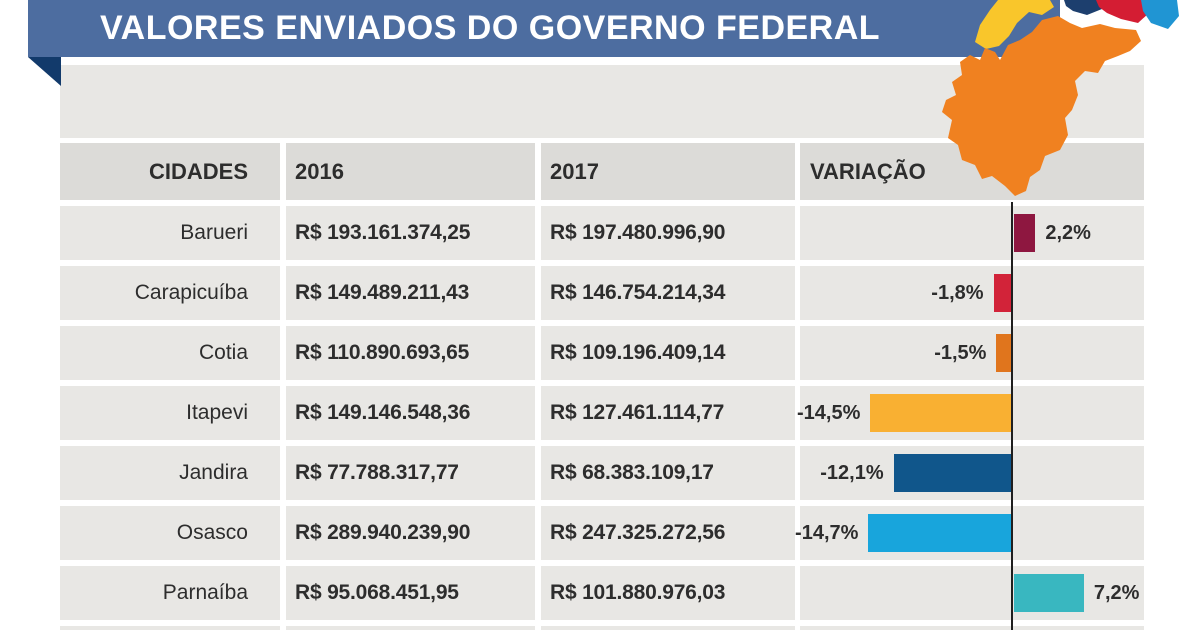 This screenshot has height=630, width=1200. Describe the element at coordinates (377, 472) in the screenshot. I see `value-2016: R$ 77.788.317,77` at that location.